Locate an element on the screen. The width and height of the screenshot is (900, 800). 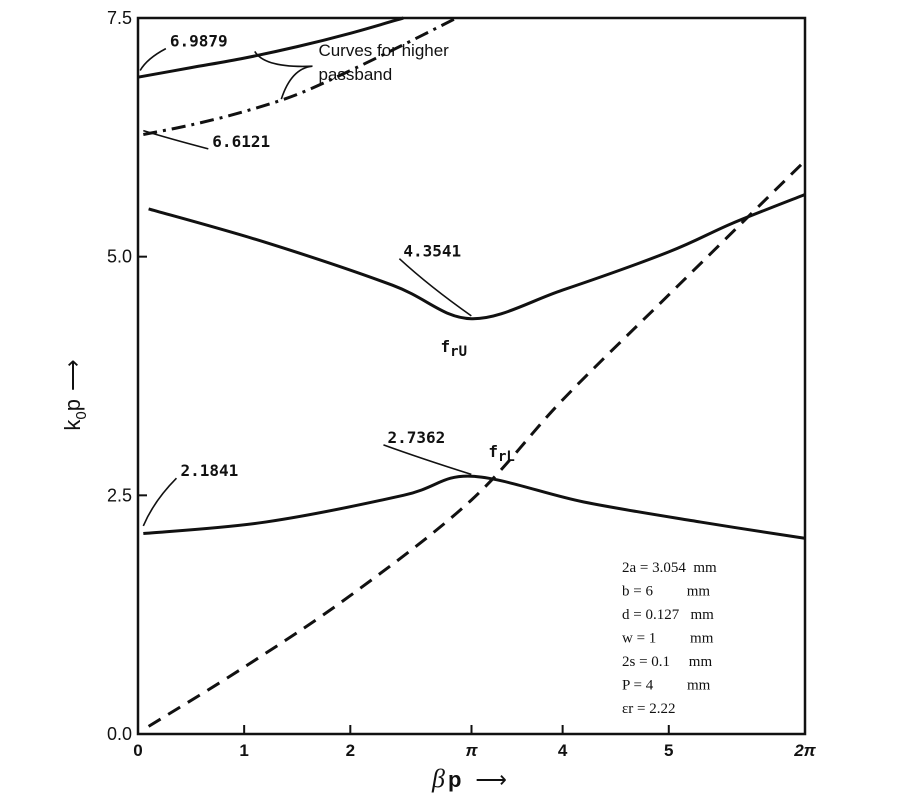
y-axis-label-base: k is located at coordinates (72, 425).